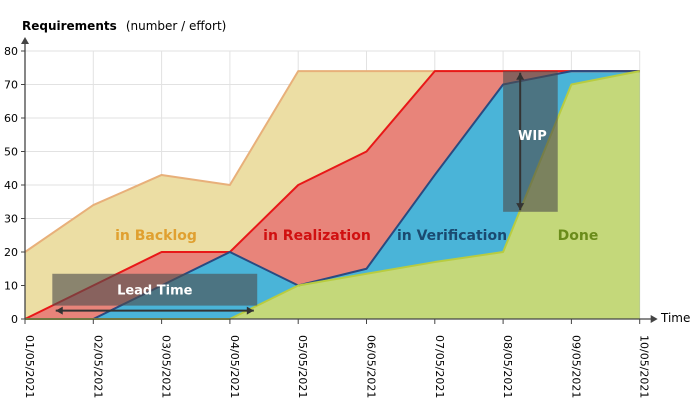 This screenshot has width=700, height=413. What do you see at coordinates (11, 219) in the screenshot?
I see `y-tick-label: 30` at bounding box center [11, 219].